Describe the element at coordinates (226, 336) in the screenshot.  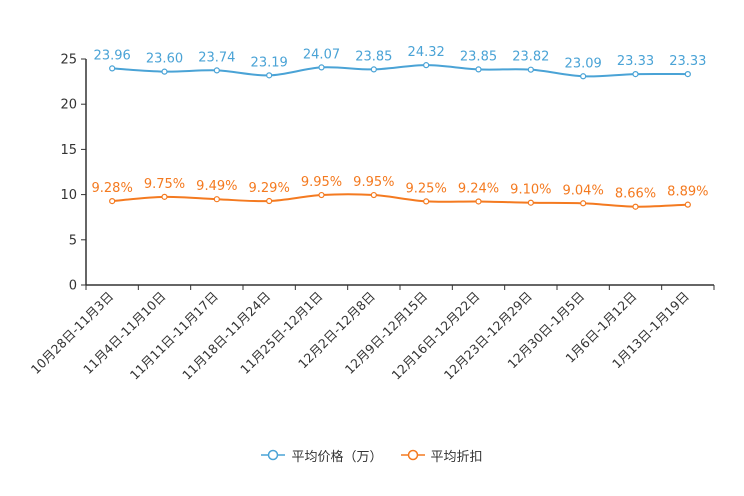
I see `x-tick-label: 11月18日-11月24日` at that location.